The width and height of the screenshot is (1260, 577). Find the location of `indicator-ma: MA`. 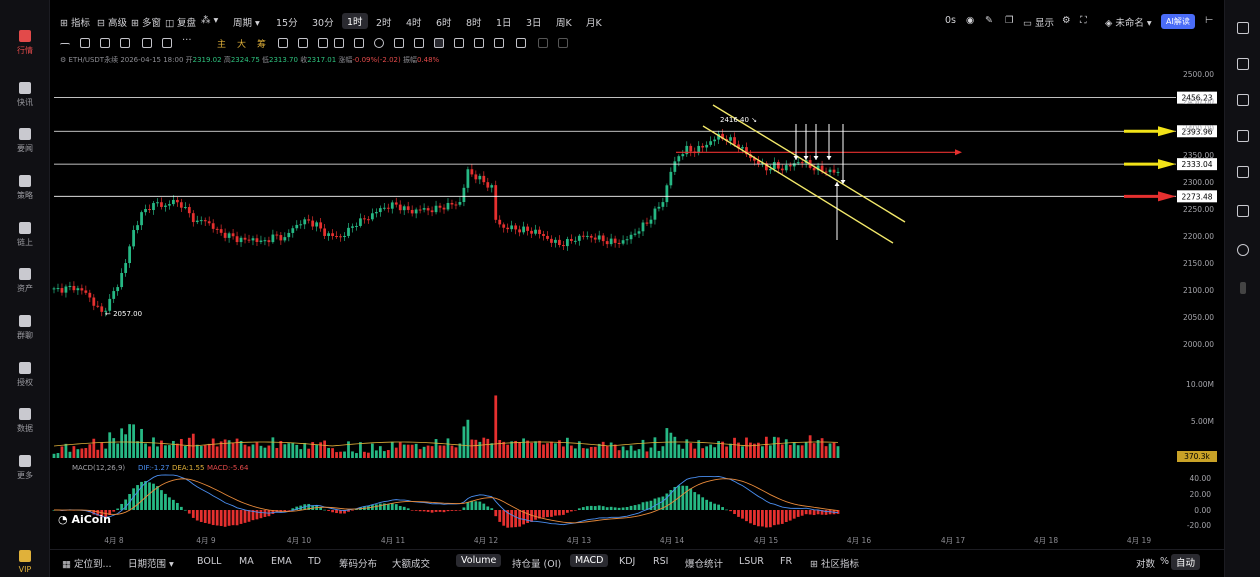

indicator-ma: MA is located at coordinates (246, 561).